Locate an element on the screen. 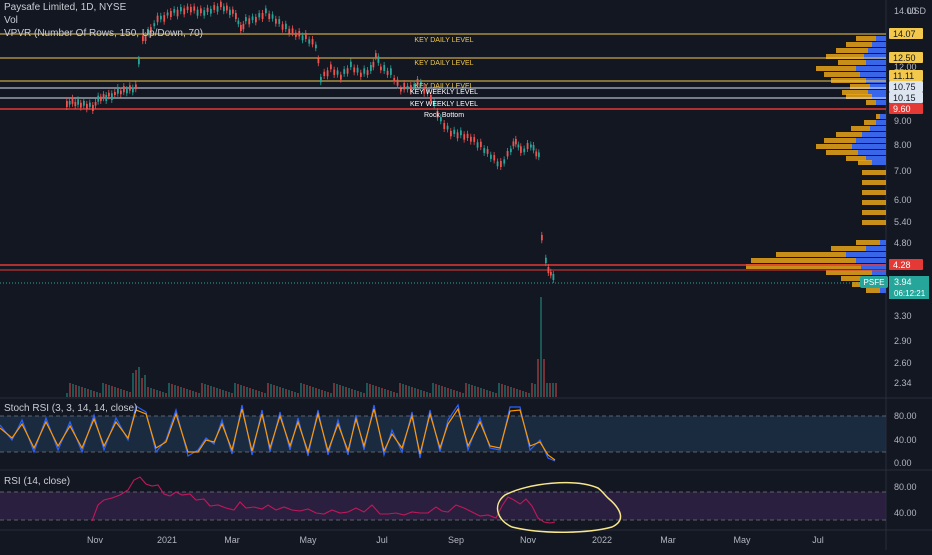  symbol-legend: Paysafe Limited, 1D, NYSE is located at coordinates (65, 7).